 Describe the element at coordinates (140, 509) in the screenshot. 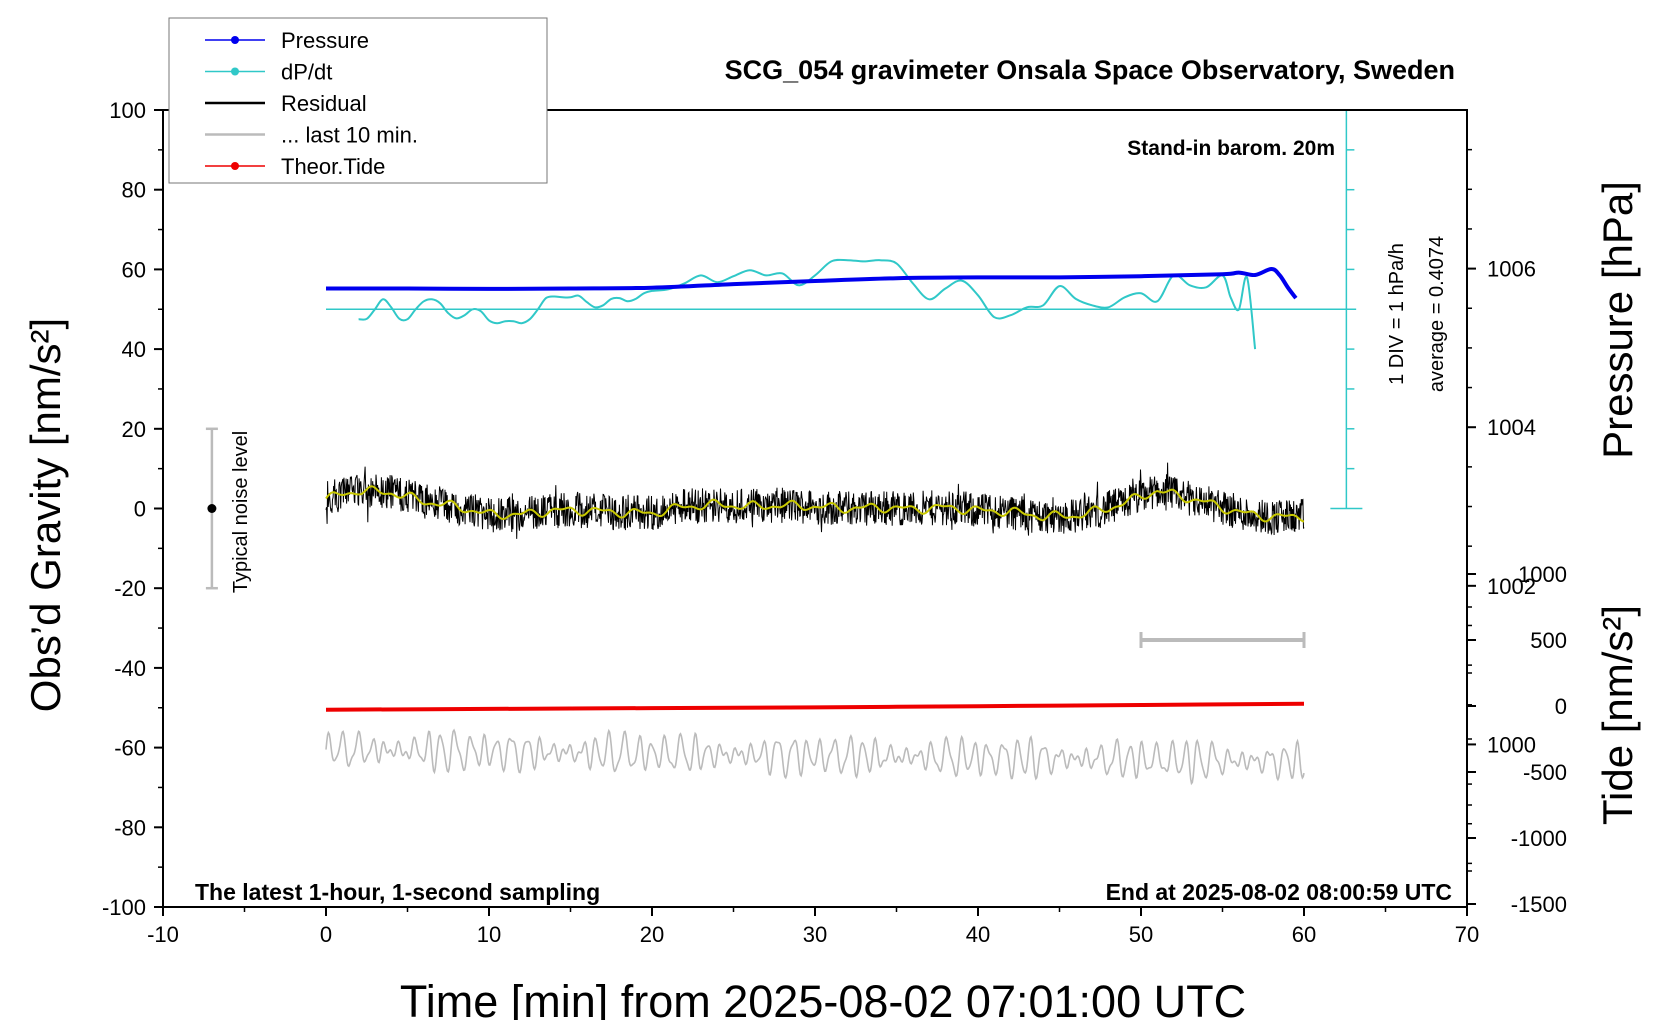

I see `y-tick-label: 0` at that location.